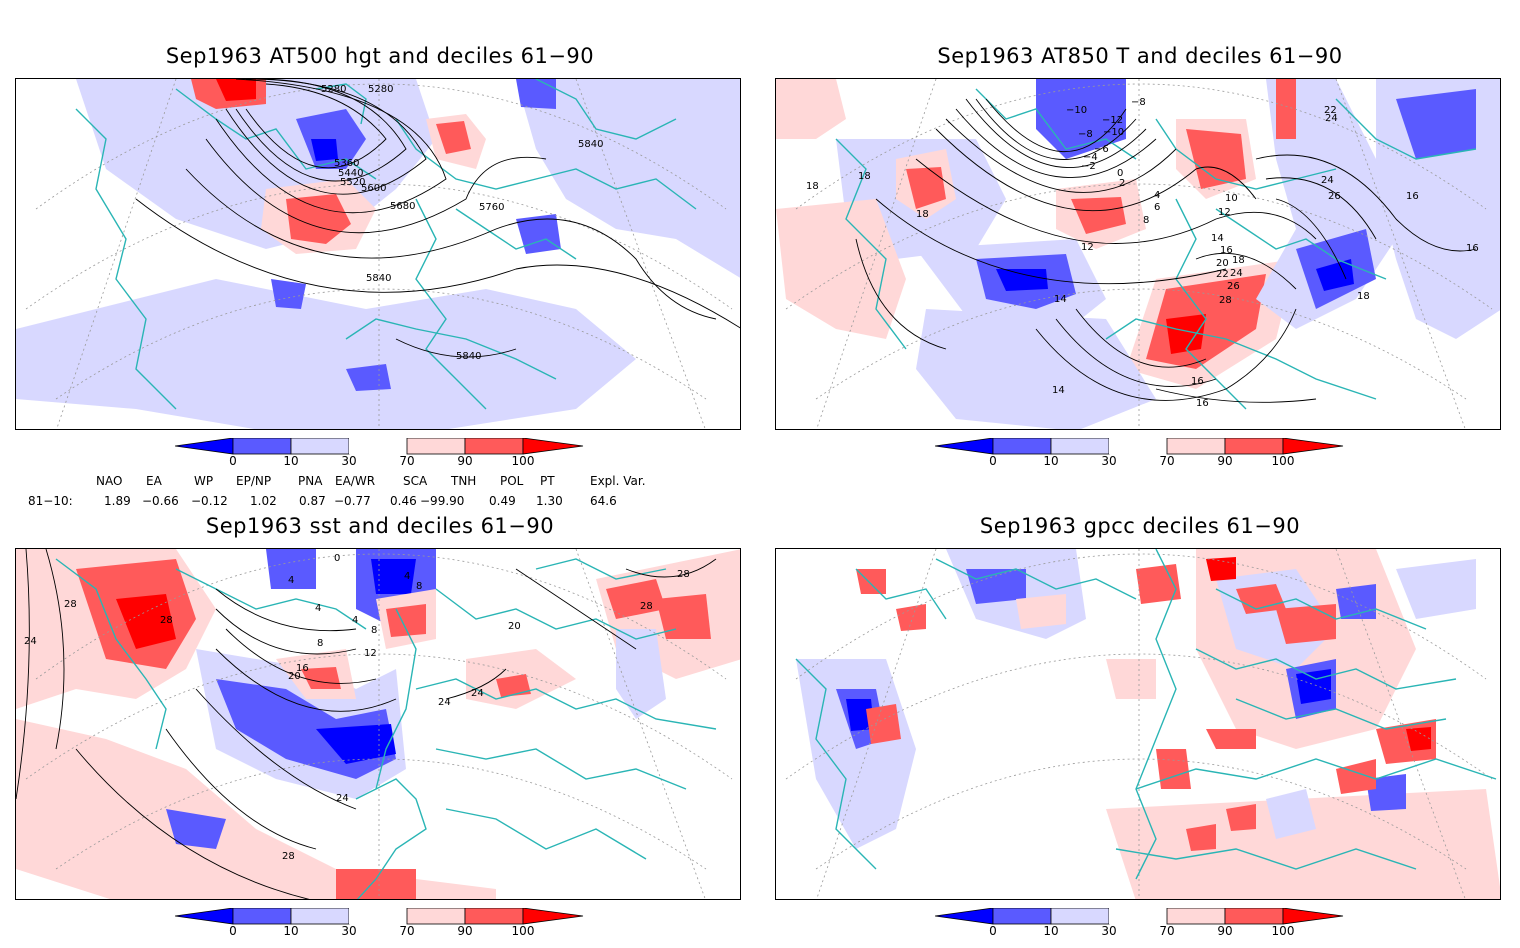 The width and height of the screenshot is (1520, 948). Describe the element at coordinates (402, 206) in the screenshot. I see `contour-label: 5680` at that location.